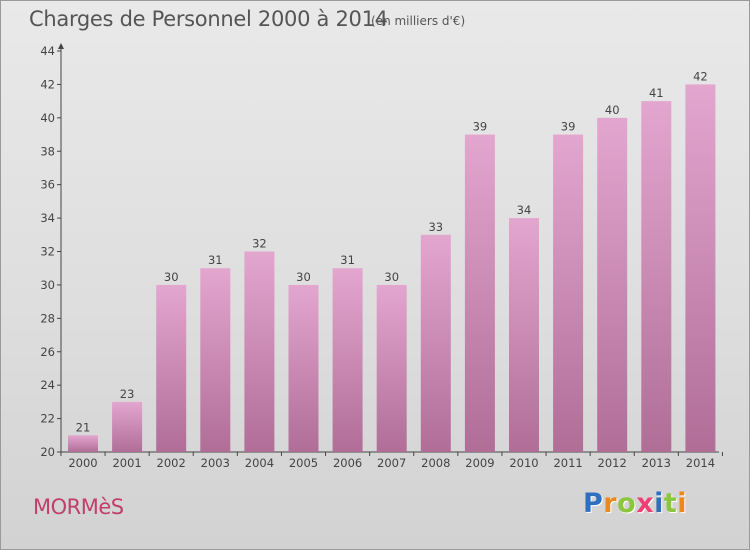  Describe the element at coordinates (418, 21) in the screenshot. I see `chart-subtitle: (en milliers d'€)` at that location.